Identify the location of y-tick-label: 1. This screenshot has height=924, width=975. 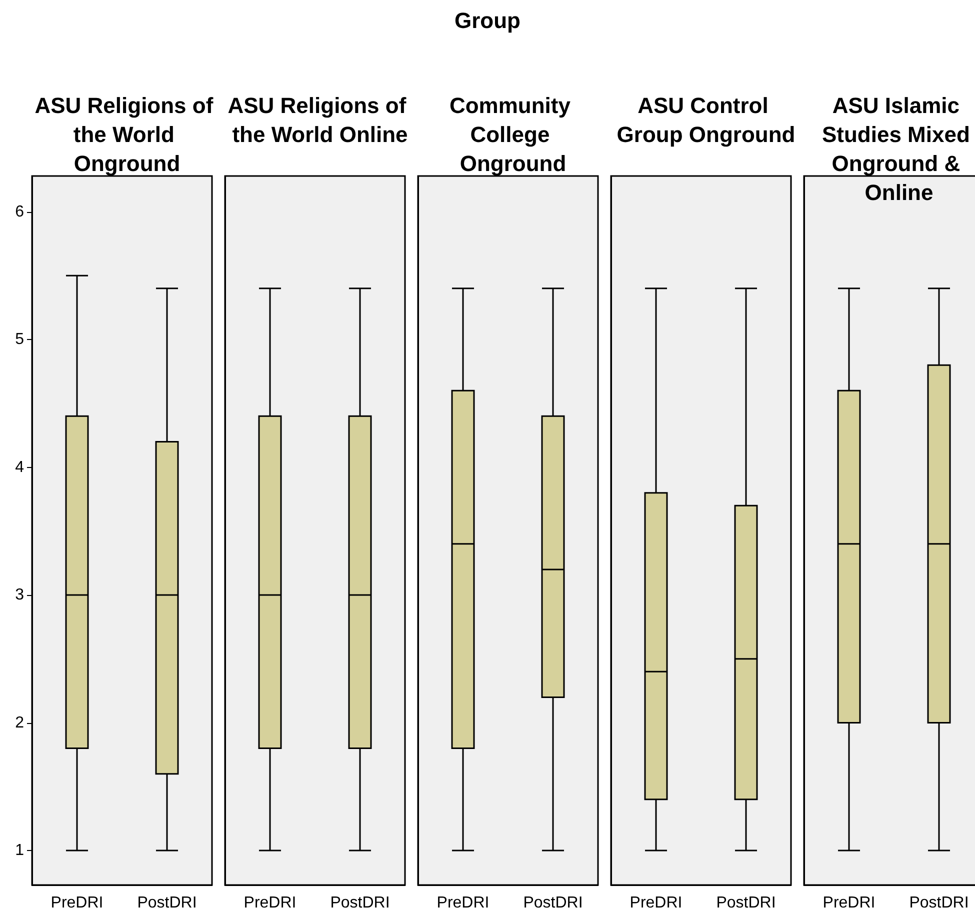
(19, 851).